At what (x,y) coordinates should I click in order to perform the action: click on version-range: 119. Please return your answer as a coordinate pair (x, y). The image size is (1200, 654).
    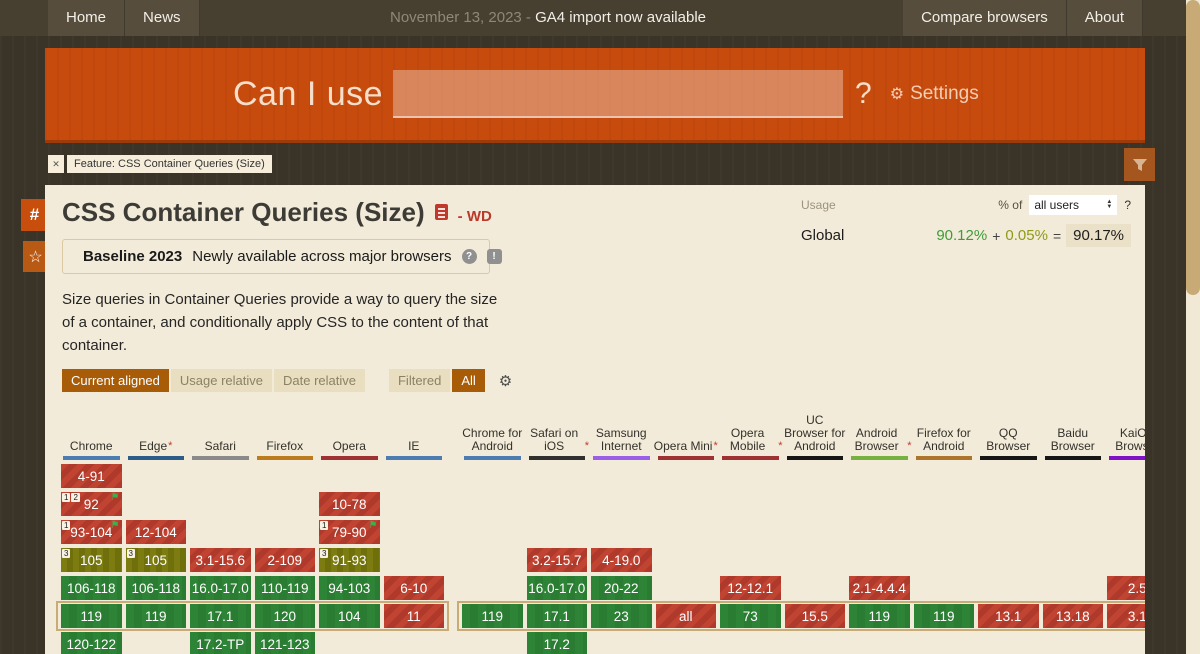
    Looking at the image, I should click on (492, 616).